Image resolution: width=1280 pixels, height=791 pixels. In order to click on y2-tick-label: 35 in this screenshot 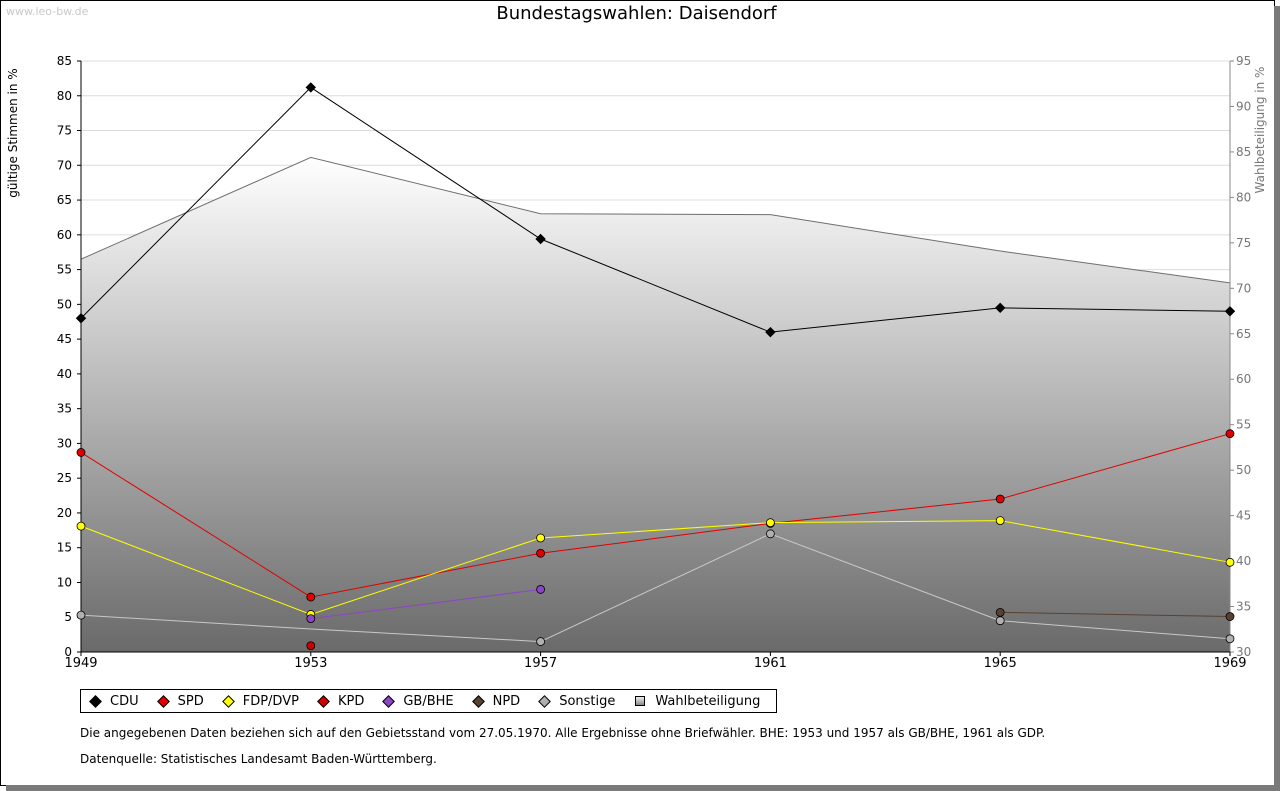, I will do `click(1243, 607)`.